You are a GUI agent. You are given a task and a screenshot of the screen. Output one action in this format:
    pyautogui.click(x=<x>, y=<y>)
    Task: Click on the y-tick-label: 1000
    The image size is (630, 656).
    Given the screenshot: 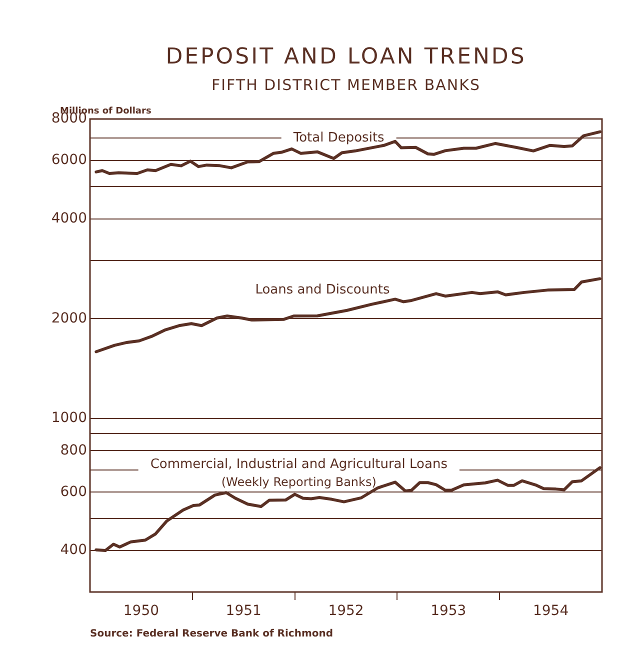 What is the action you would take?
    pyautogui.click(x=69, y=418)
    